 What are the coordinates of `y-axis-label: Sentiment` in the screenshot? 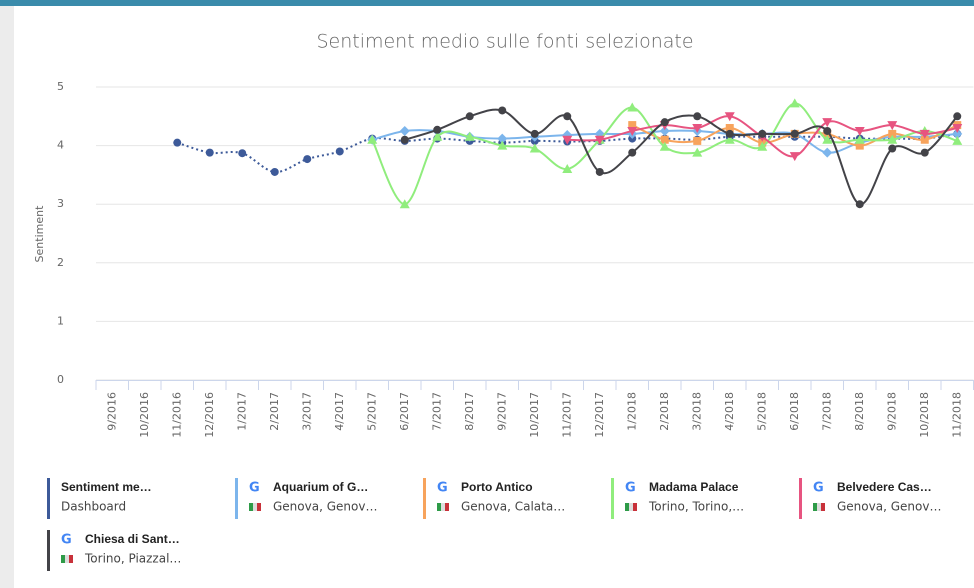 It's located at (39, 234).